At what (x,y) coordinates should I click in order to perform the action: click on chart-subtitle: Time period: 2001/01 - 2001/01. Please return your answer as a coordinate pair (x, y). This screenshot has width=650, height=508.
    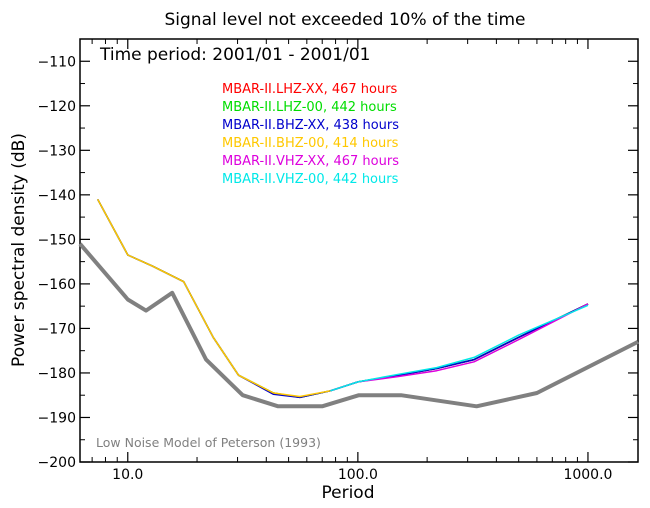
    Looking at the image, I should click on (234, 55).